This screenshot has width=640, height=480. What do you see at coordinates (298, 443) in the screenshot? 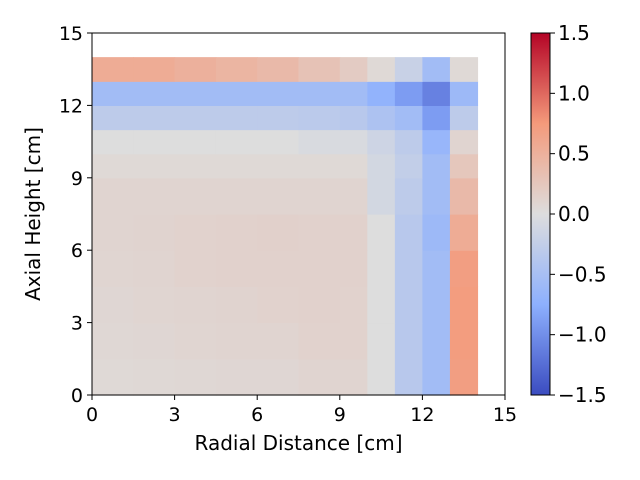
I see `x-axis-label: Radial Distance [cm]` at bounding box center [298, 443].